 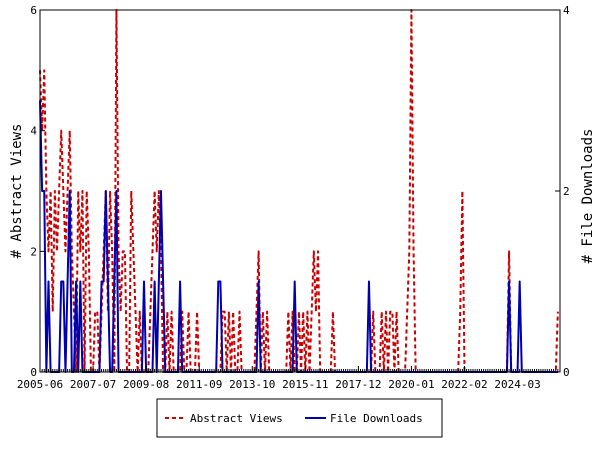 I want to click on y-right-tick-label: 0, so click(x=566, y=372).